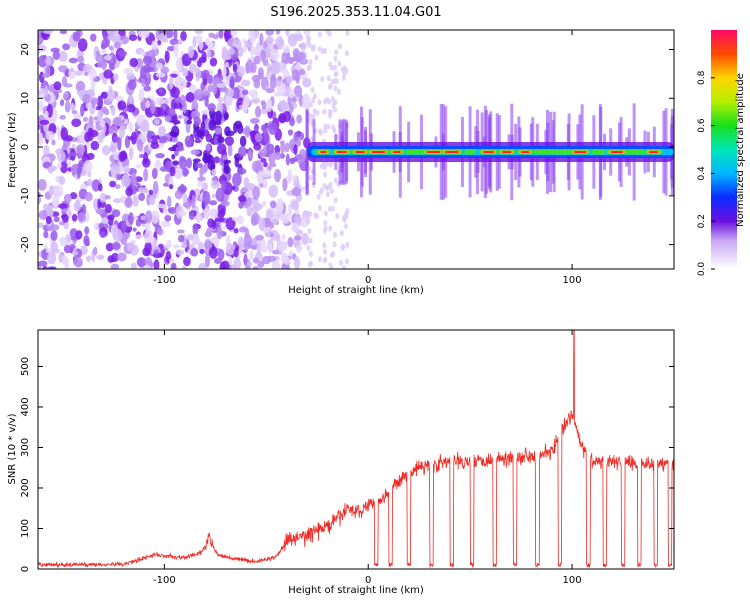  What do you see at coordinates (702, 77) in the screenshot?
I see `colorbar-tick-label: 0.8` at bounding box center [702, 77].